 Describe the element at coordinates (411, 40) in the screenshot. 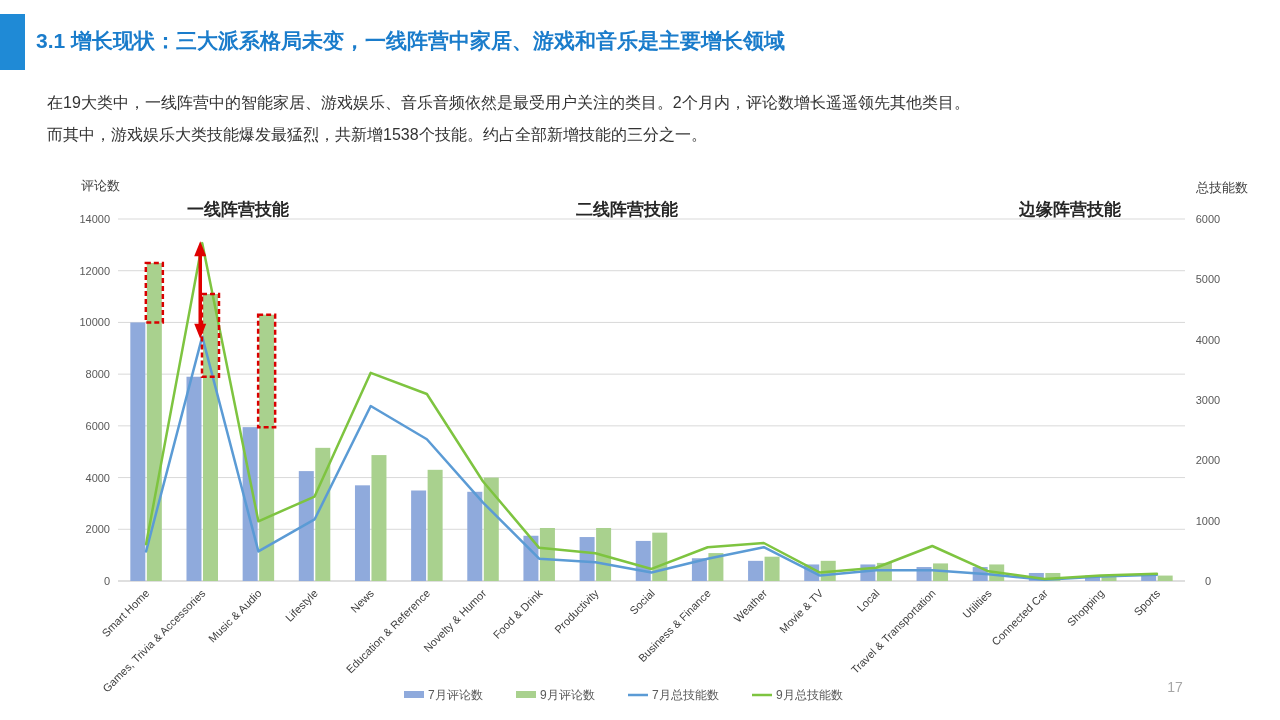

I see `chart-title: 3.1 增长现状：三大派系格局未变，一线阵营中家居、游戏和音乐是主要增长领域` at that location.